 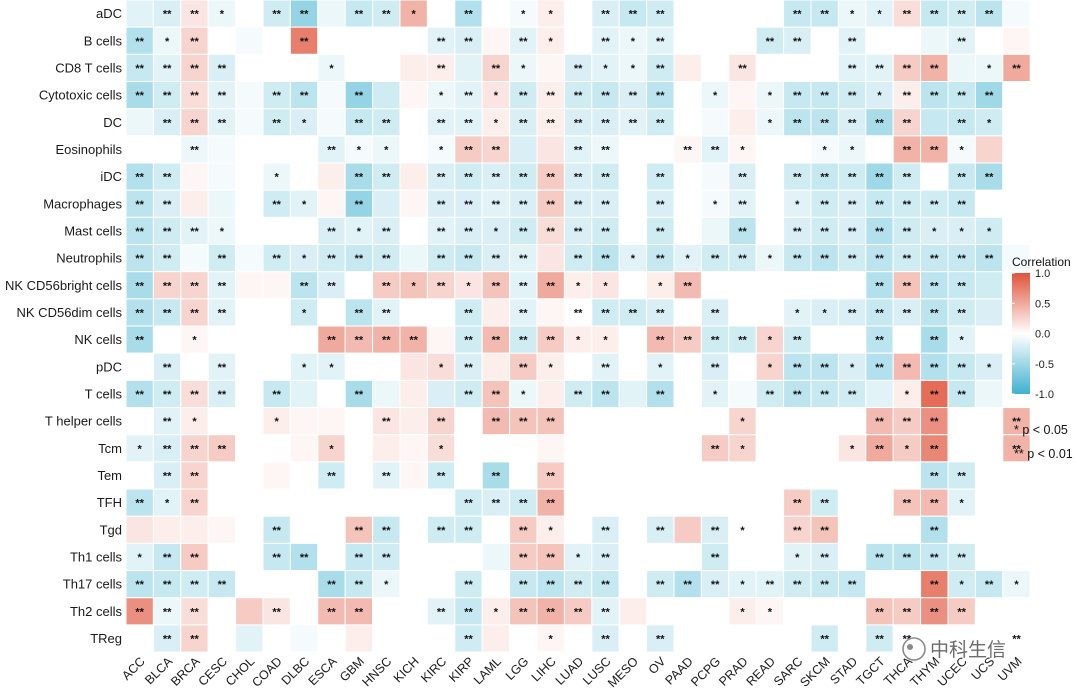 I want to click on row-label: TFH, so click(x=109, y=502).